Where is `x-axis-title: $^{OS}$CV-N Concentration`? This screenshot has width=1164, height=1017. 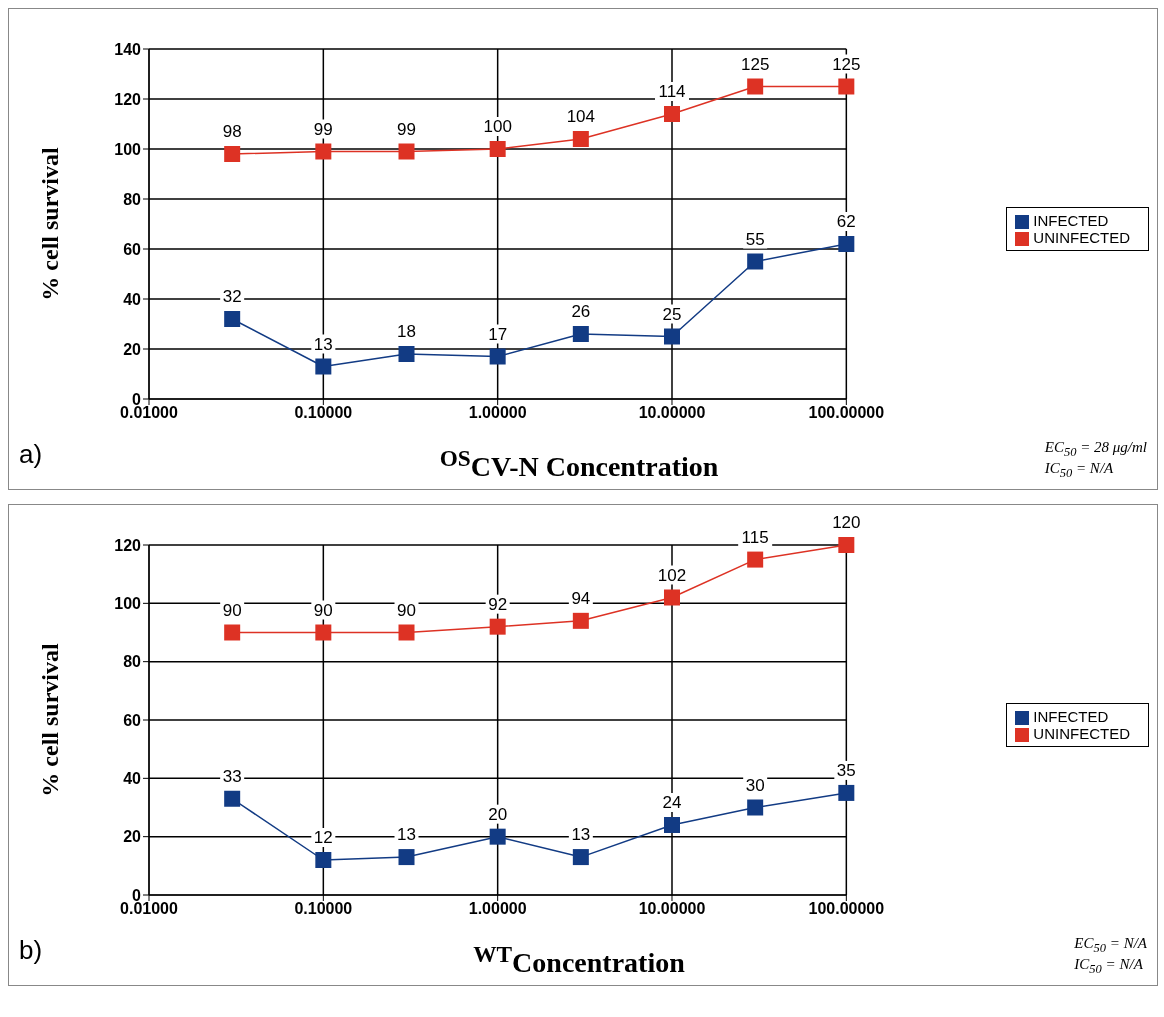
x-axis-title: $^{OS}$CV-N Concentration is located at coordinates (579, 464).